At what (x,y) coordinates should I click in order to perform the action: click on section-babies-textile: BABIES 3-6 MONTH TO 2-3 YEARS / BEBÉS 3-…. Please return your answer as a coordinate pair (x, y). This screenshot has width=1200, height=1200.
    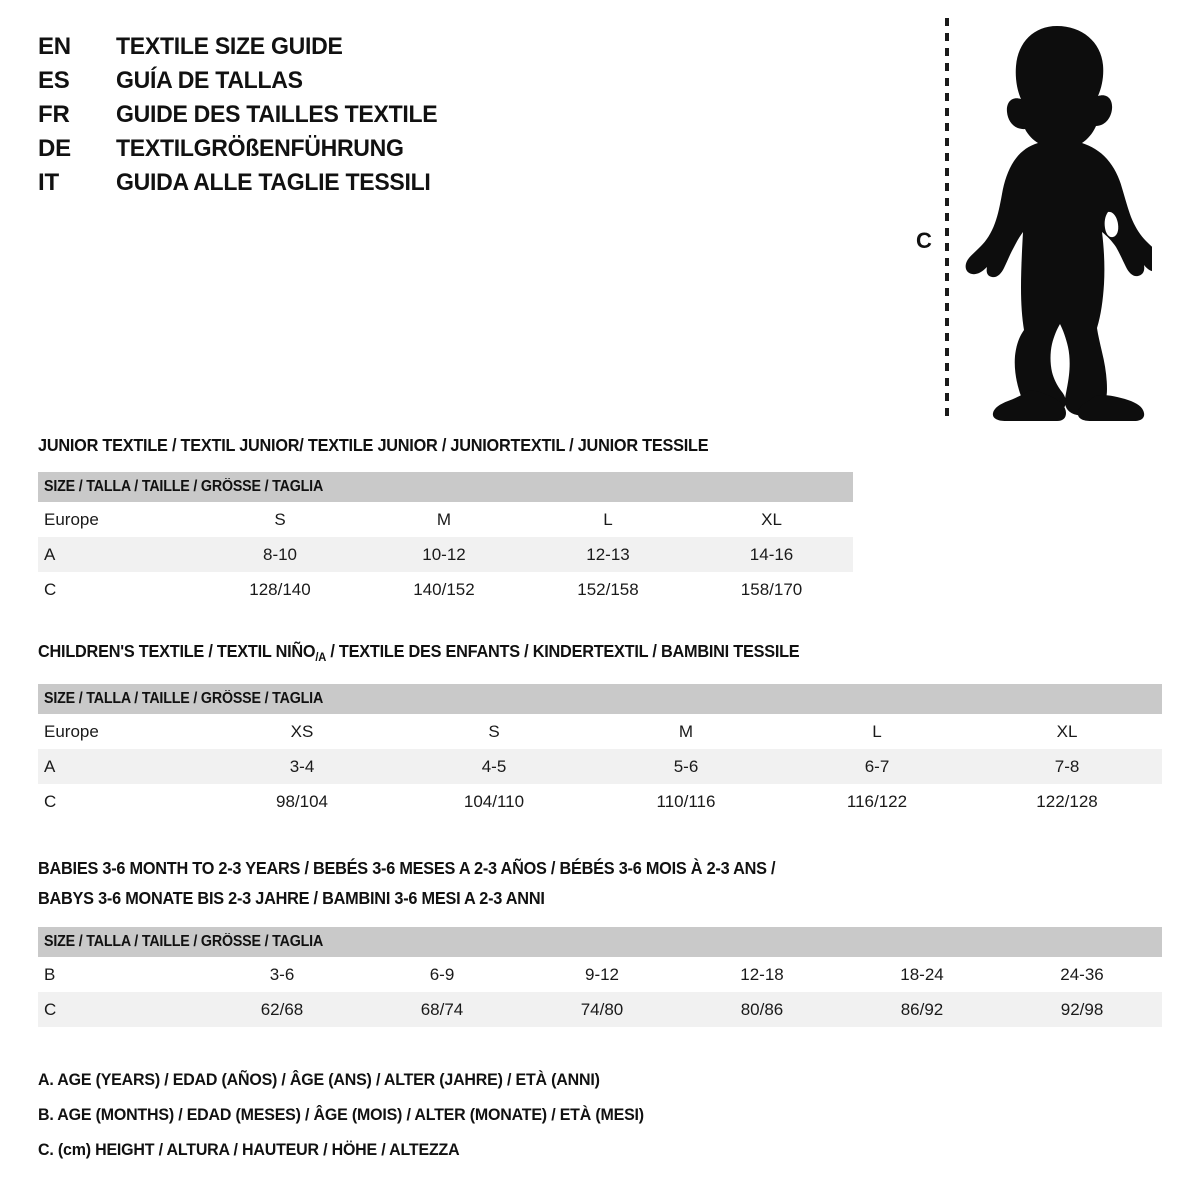
    Looking at the image, I should click on (600, 941).